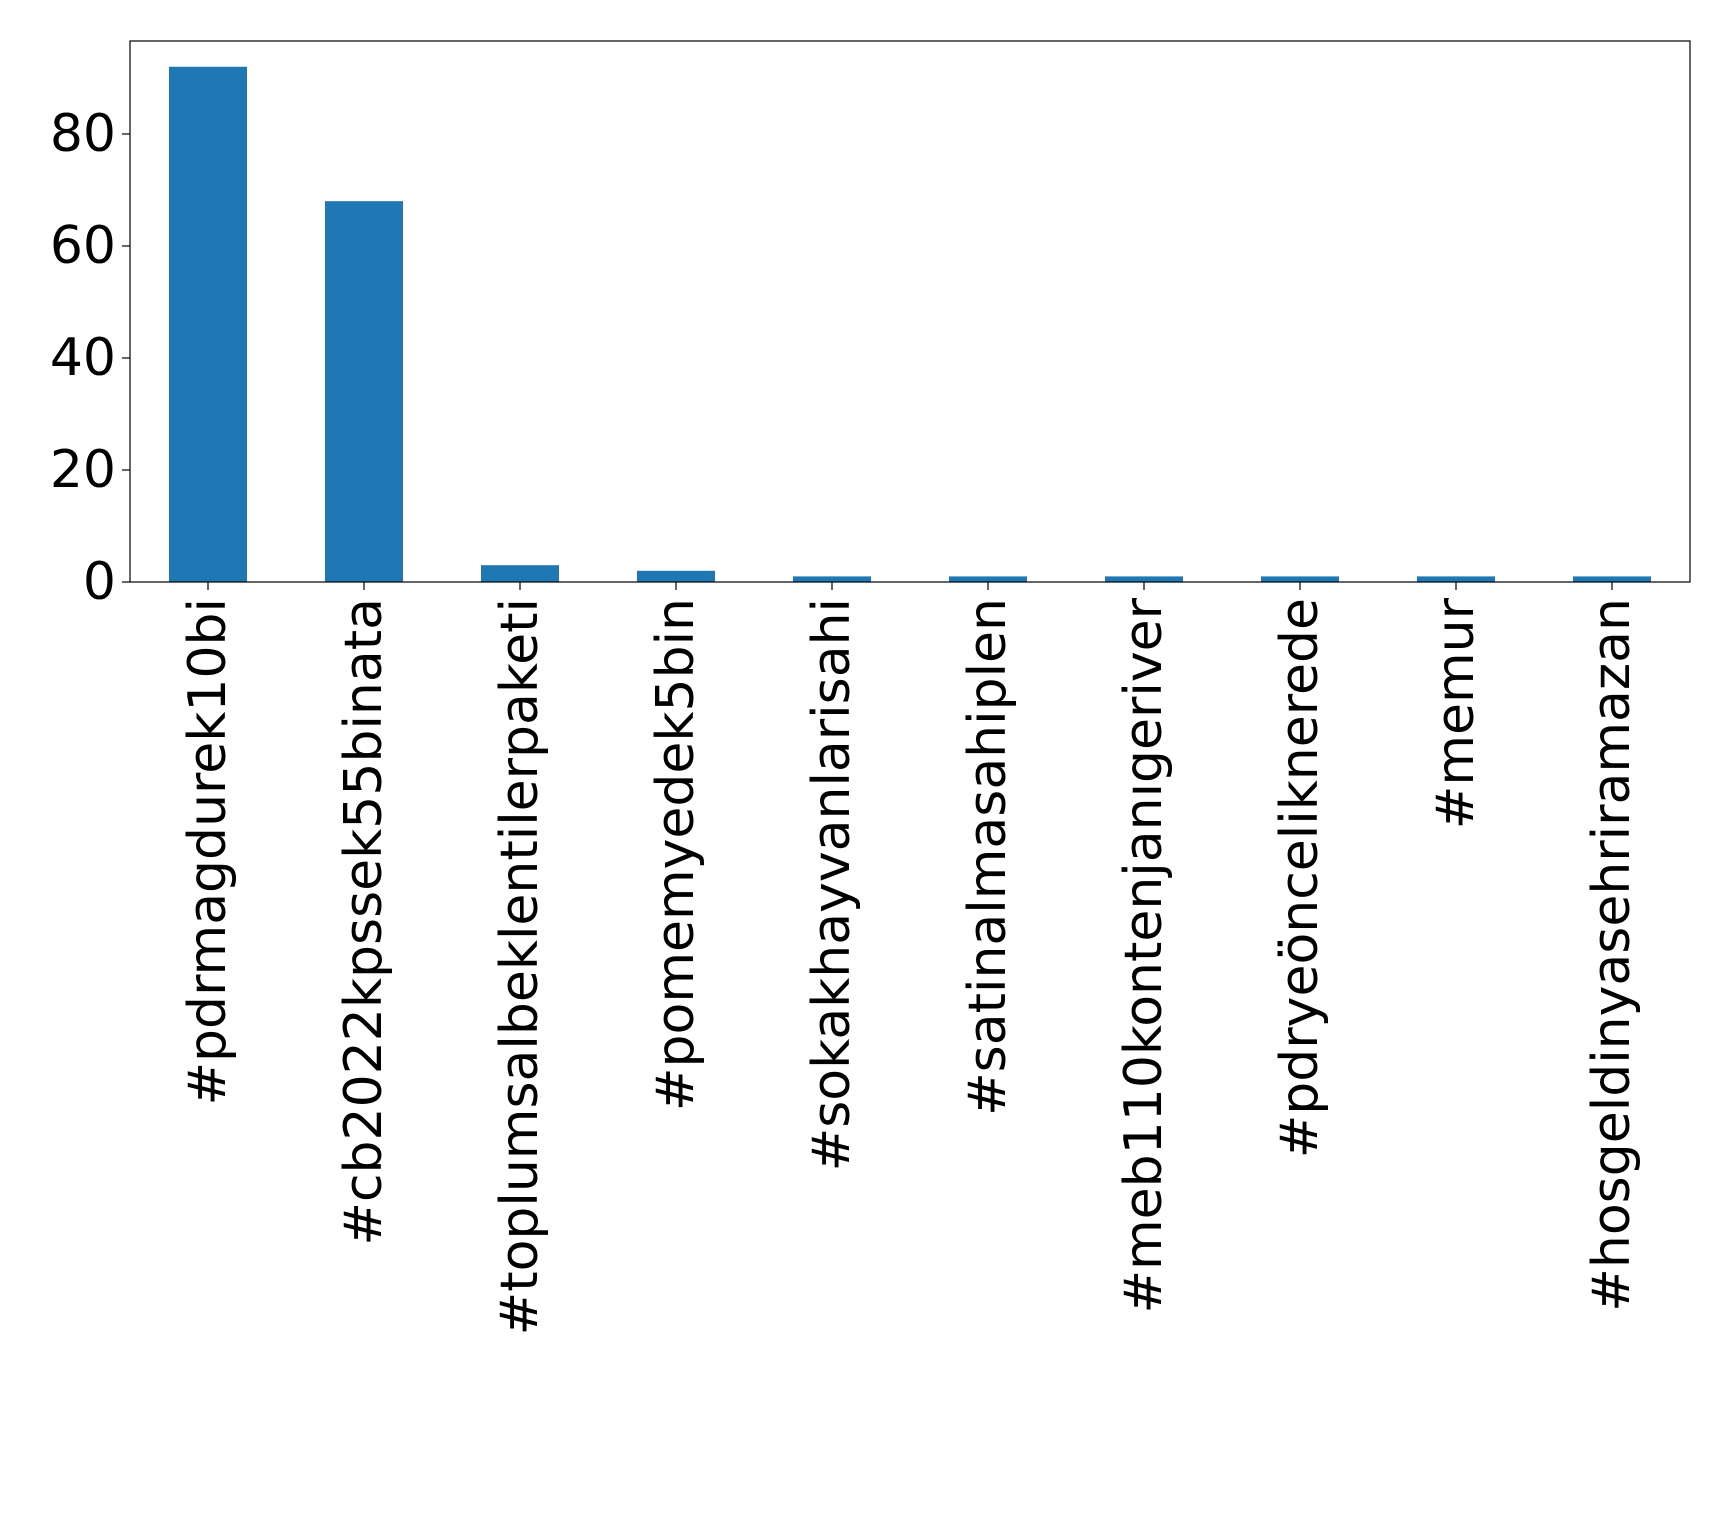 This screenshot has height=1514, width=1719. What do you see at coordinates (83, 470) in the screenshot?
I see `y-tick-label: 20` at bounding box center [83, 470].